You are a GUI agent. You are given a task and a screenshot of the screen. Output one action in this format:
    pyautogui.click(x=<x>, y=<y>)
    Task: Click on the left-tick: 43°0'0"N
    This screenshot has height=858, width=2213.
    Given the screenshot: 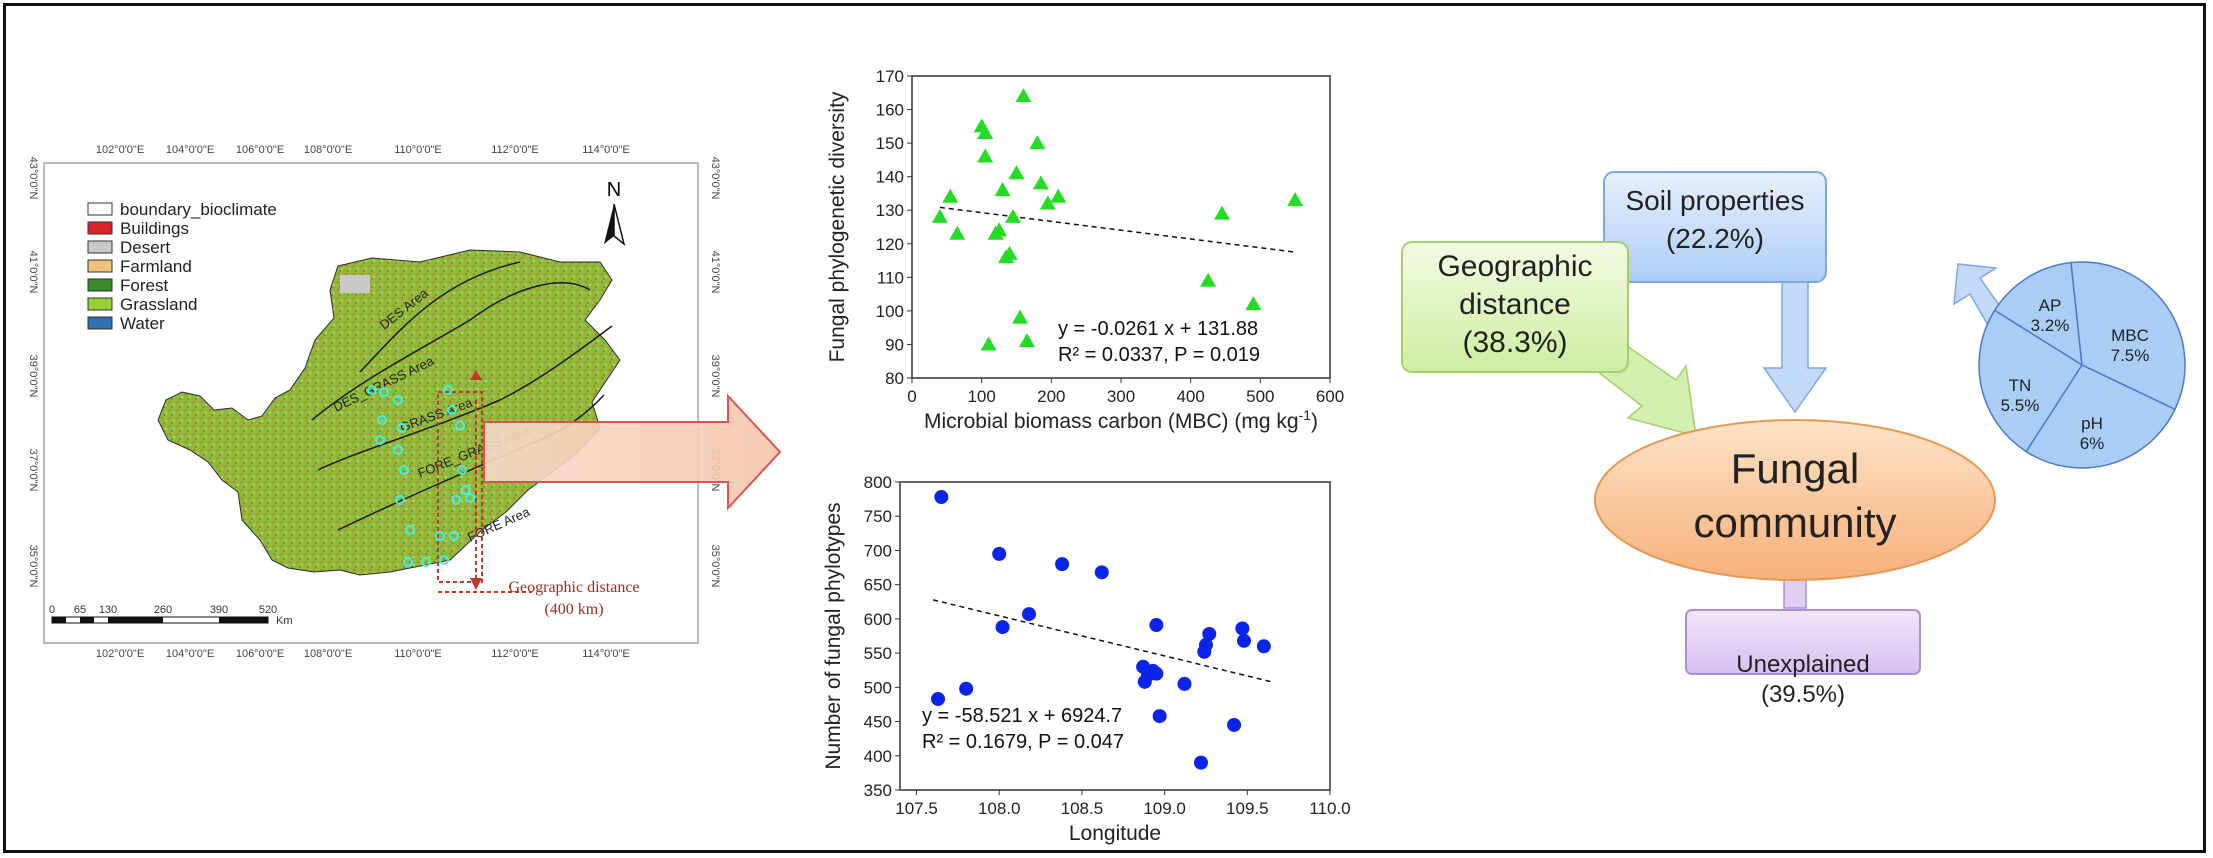 What is the action you would take?
    pyautogui.click(x=33, y=178)
    